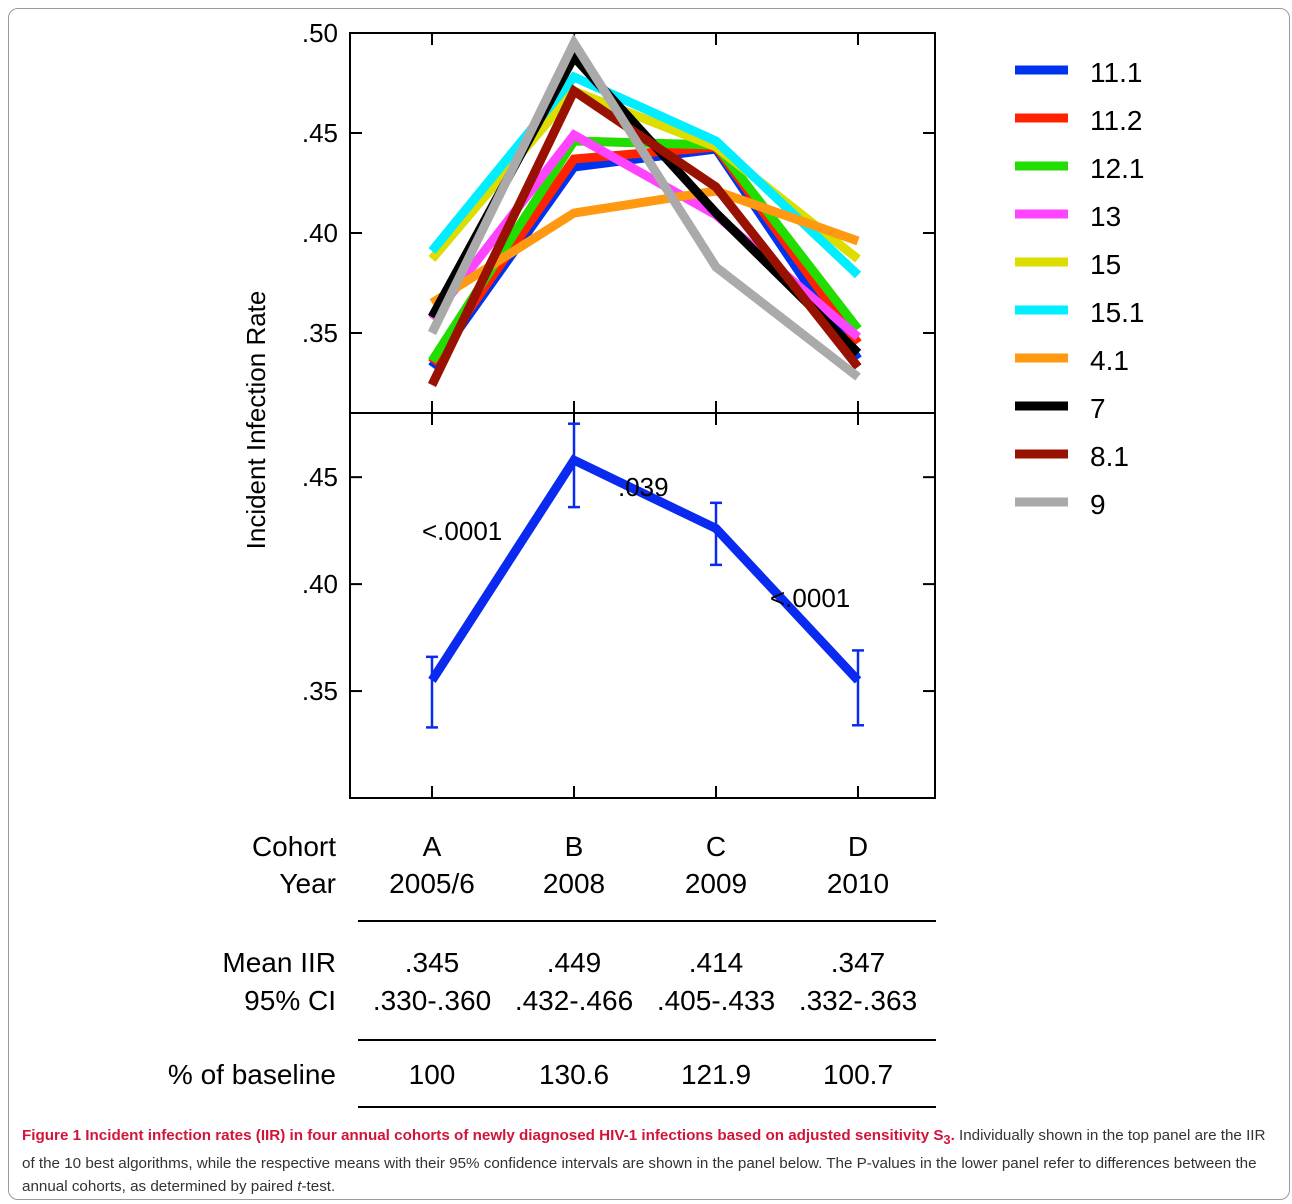 This screenshot has height=1204, width=1292. Describe the element at coordinates (645, 569) in the screenshot. I see `mean-line` at that location.